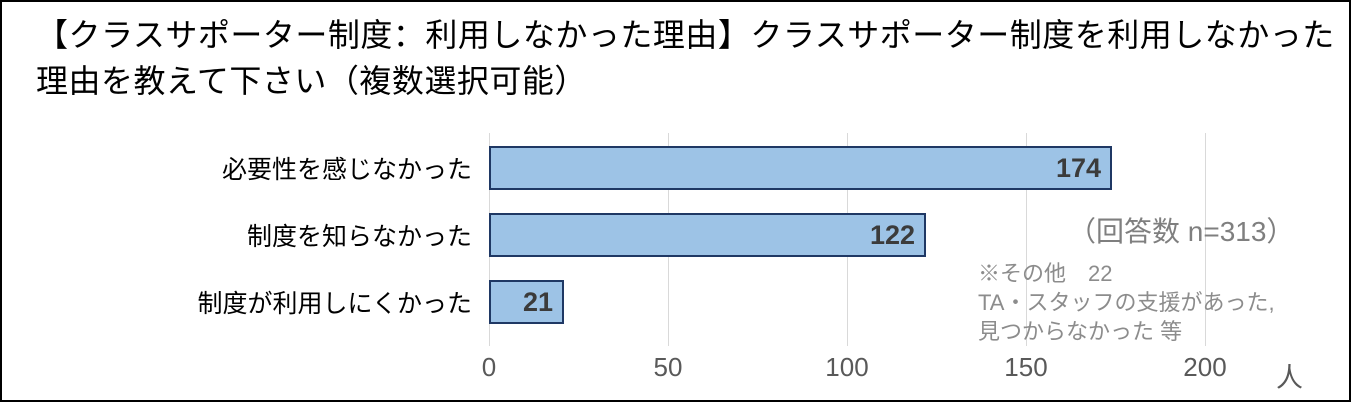 The height and width of the screenshot is (402, 1351). I want to click on x-axis-unit-label: 人, so click(1289, 378).